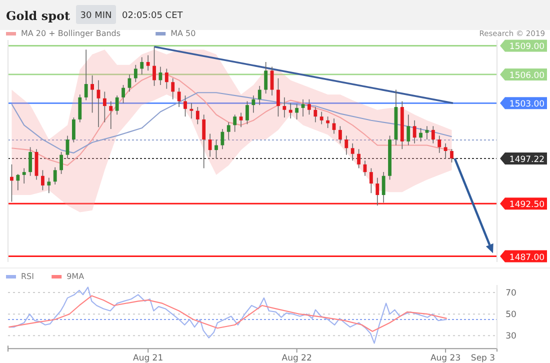  Describe the element at coordinates (527, 205) in the screenshot. I see `y-tick-label: 1492.50` at that location.